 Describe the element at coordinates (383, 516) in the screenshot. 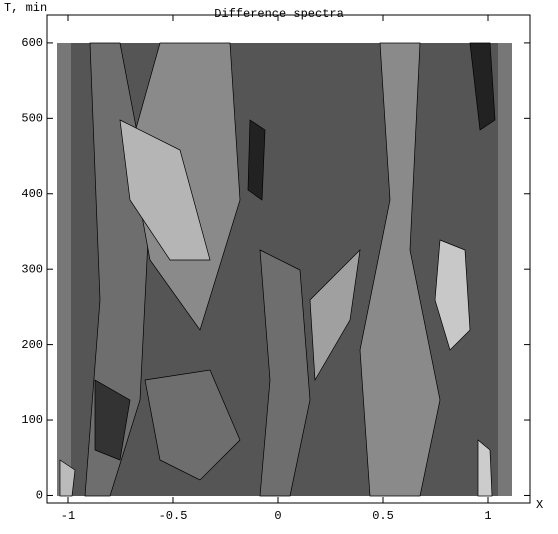

I see `x-tick-label: 0.5` at that location.